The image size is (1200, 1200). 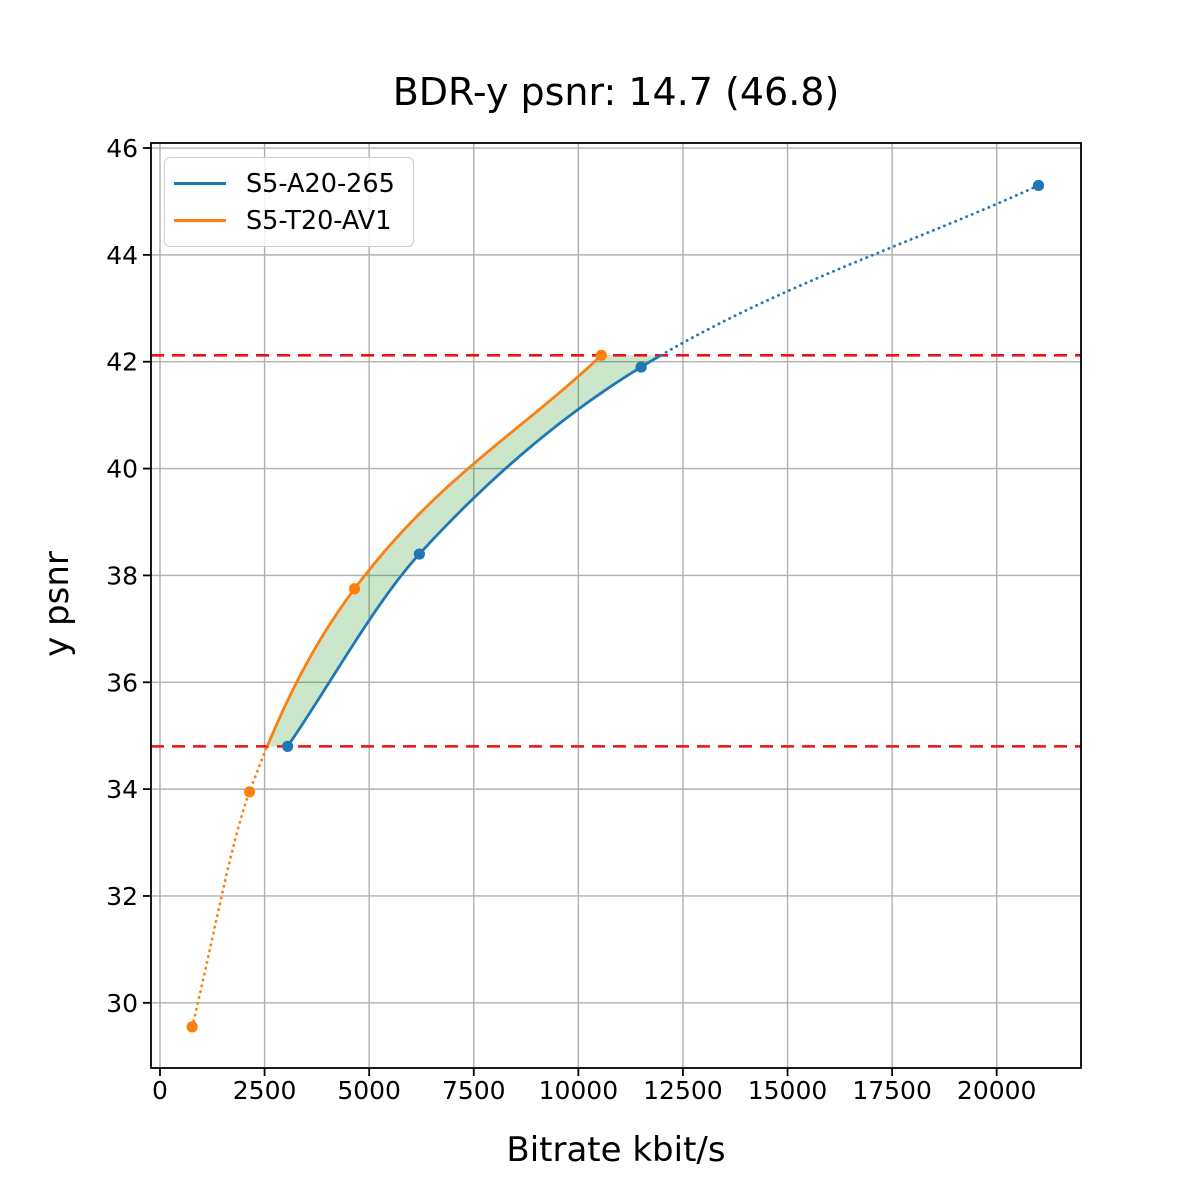 What do you see at coordinates (122, 682) in the screenshot?
I see `y-tick-label: 36` at bounding box center [122, 682].